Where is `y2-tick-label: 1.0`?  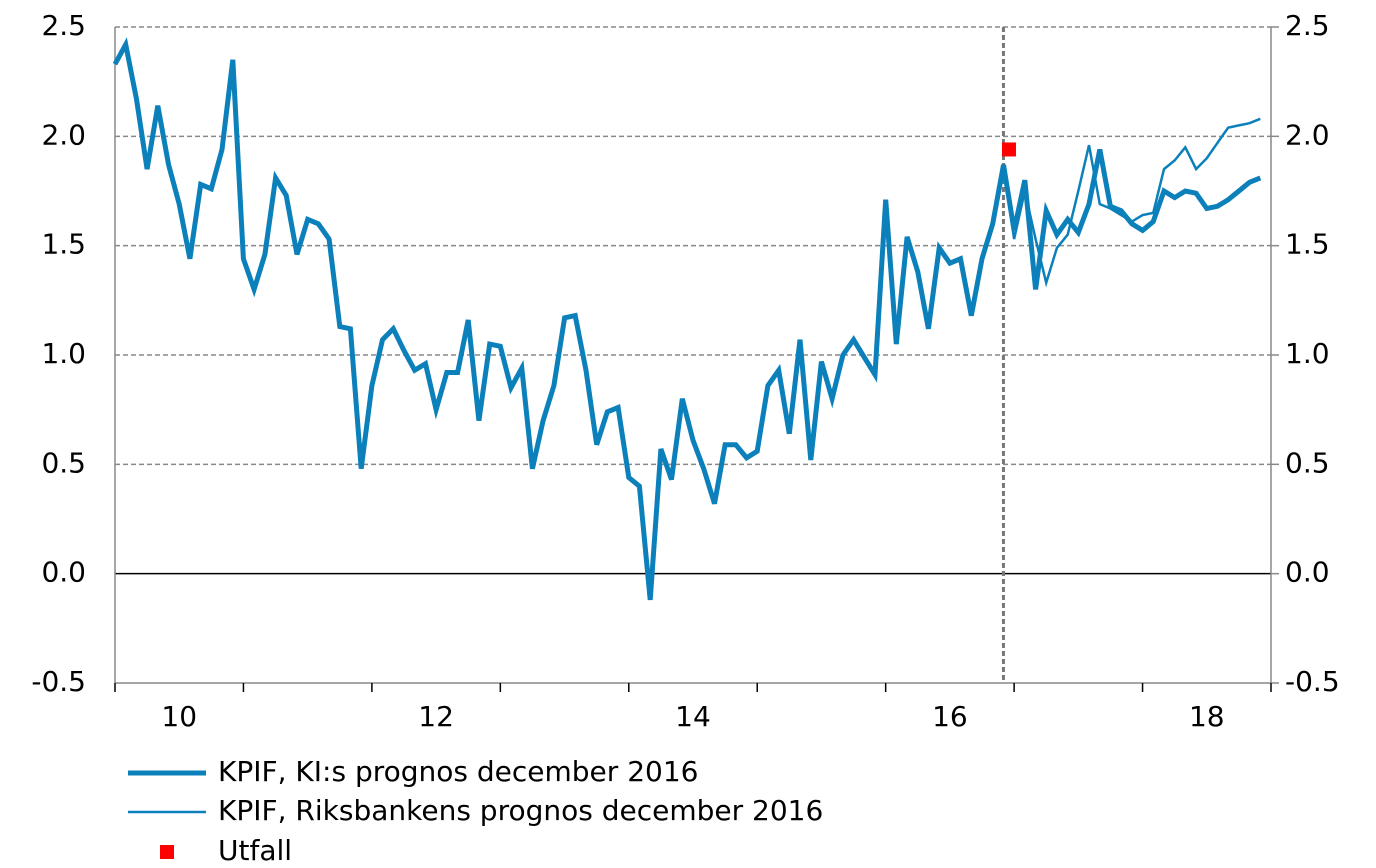
y2-tick-label: 1.0 is located at coordinates (1307, 353).